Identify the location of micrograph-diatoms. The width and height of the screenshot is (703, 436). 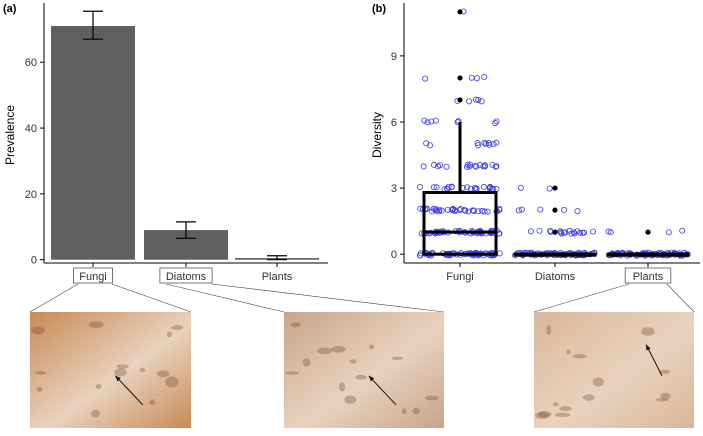
(364, 370).